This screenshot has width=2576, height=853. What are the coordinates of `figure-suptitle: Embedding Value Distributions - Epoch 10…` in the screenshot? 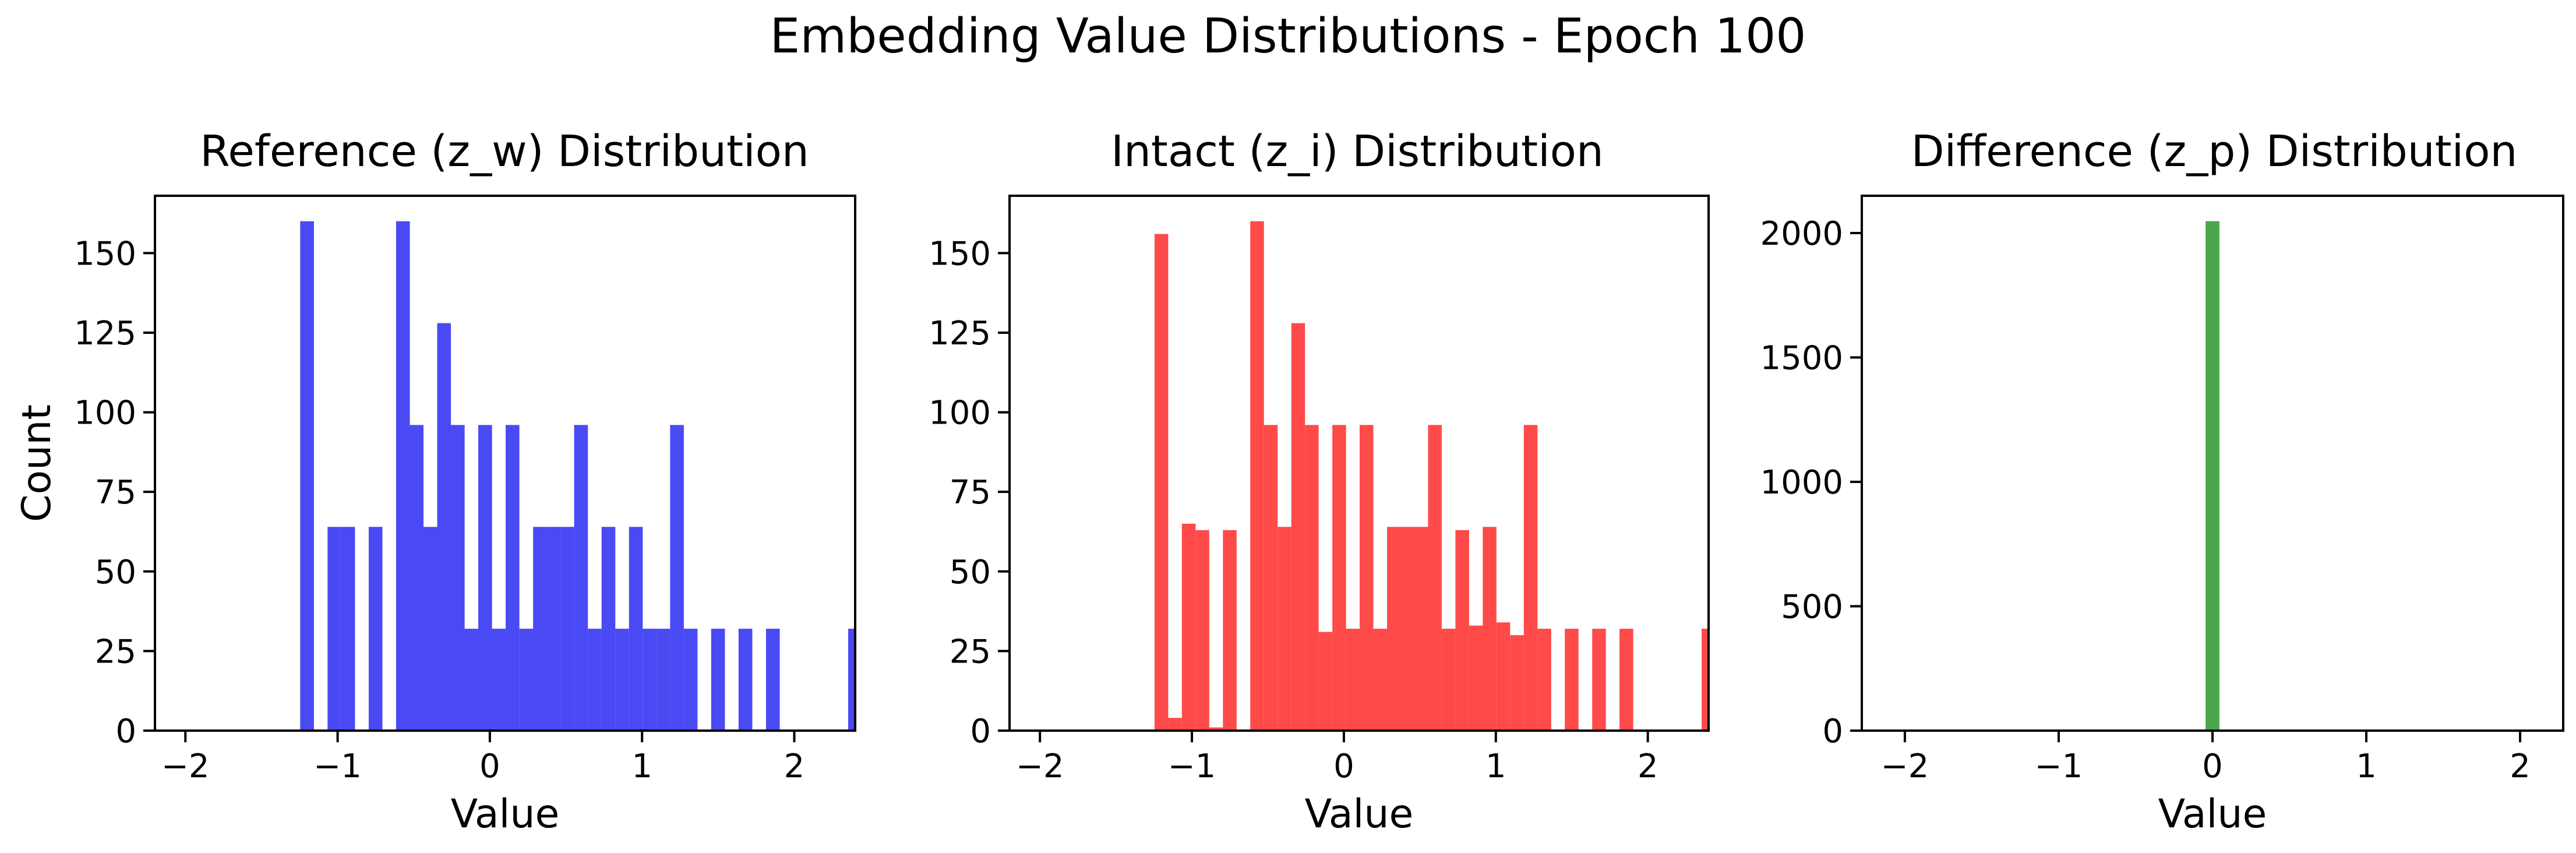 It's located at (1288, 36).